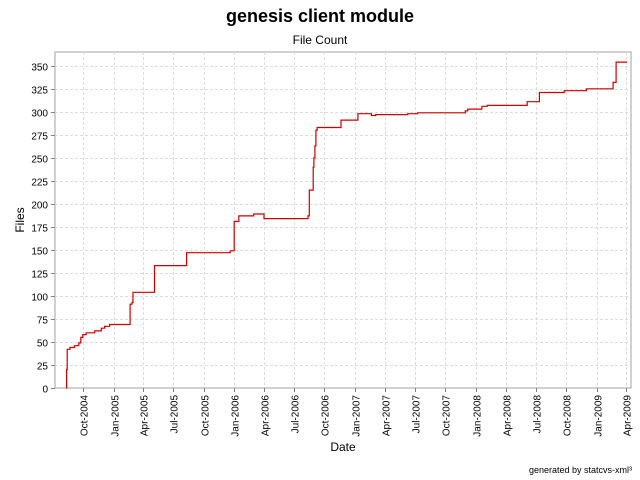 This screenshot has height=480, width=640. I want to click on x-tick-label: Oct-2004, so click(85, 416).